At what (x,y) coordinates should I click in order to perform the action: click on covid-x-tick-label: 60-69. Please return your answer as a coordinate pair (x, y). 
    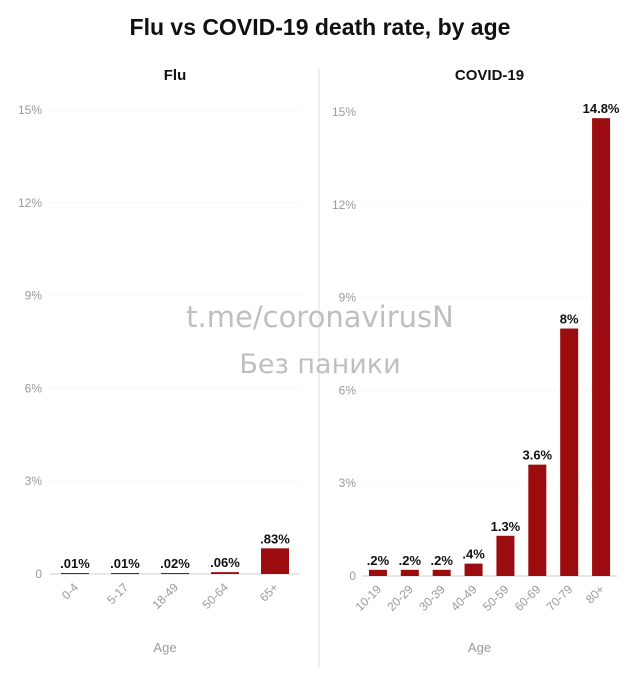
    Looking at the image, I should click on (528, 598).